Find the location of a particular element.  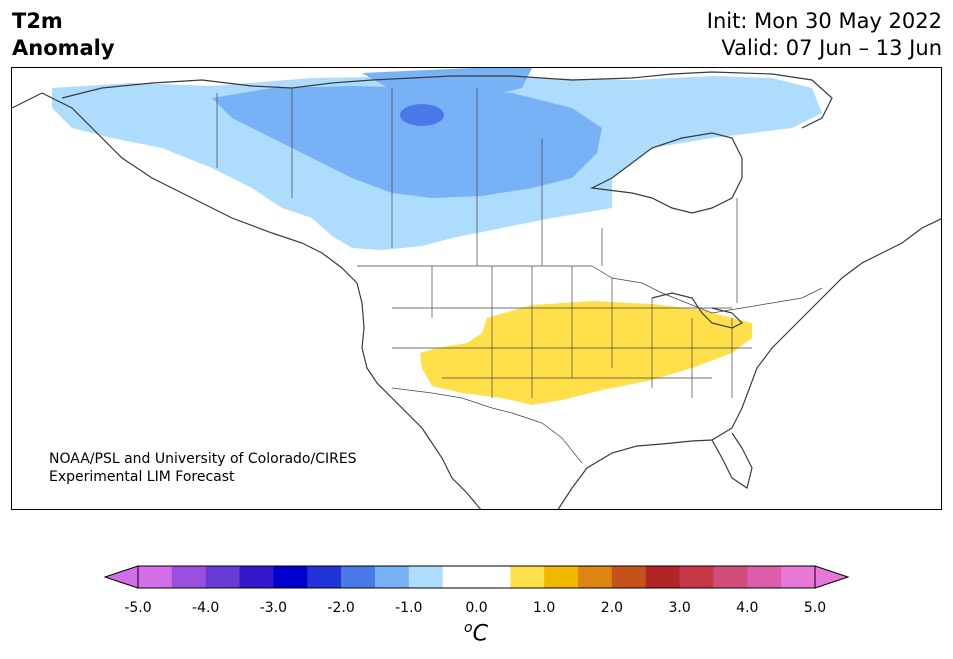

state-lines is located at coordinates (572, 332).